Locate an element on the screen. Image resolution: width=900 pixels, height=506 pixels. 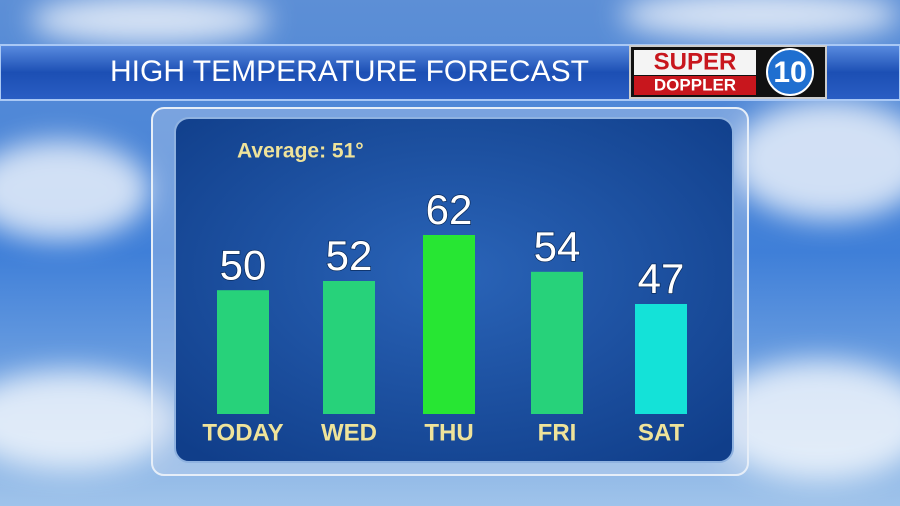
x-tick-label: THU is located at coordinates (448, 432).